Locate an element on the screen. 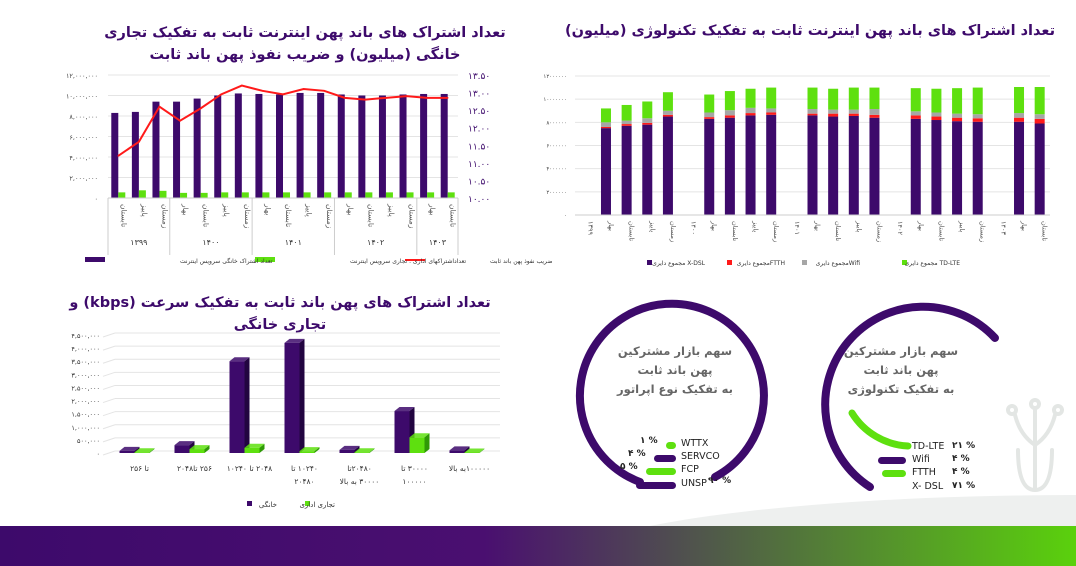 The image size is (1076, 566). y-tick-label: ۵۰۰,۰۰۰ is located at coordinates (88, 441).